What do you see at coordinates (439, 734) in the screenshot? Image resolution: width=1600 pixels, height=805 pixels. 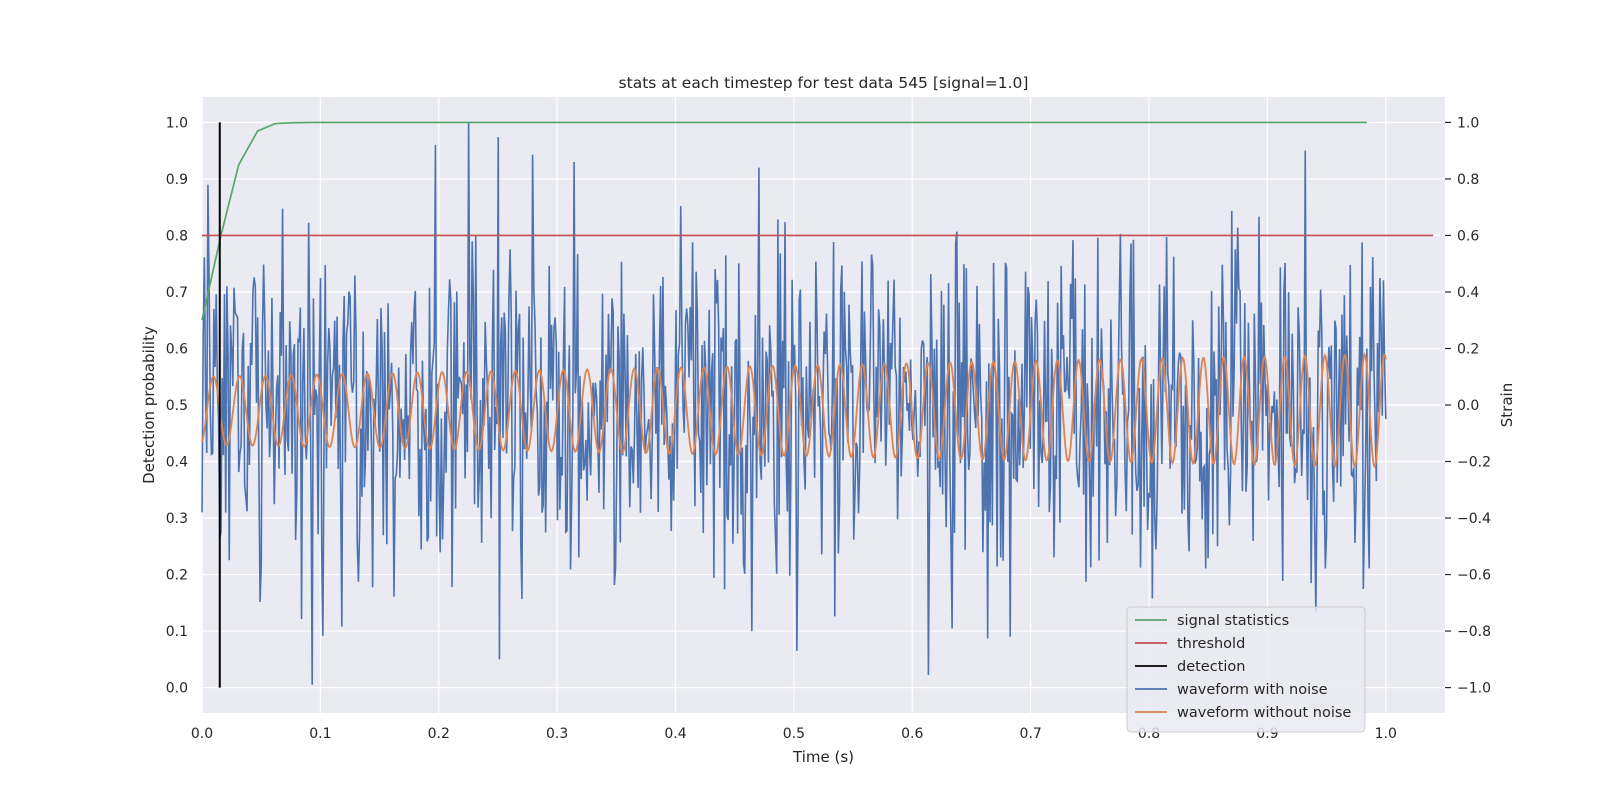 I see `x-tick-label: 0.2` at bounding box center [439, 734].